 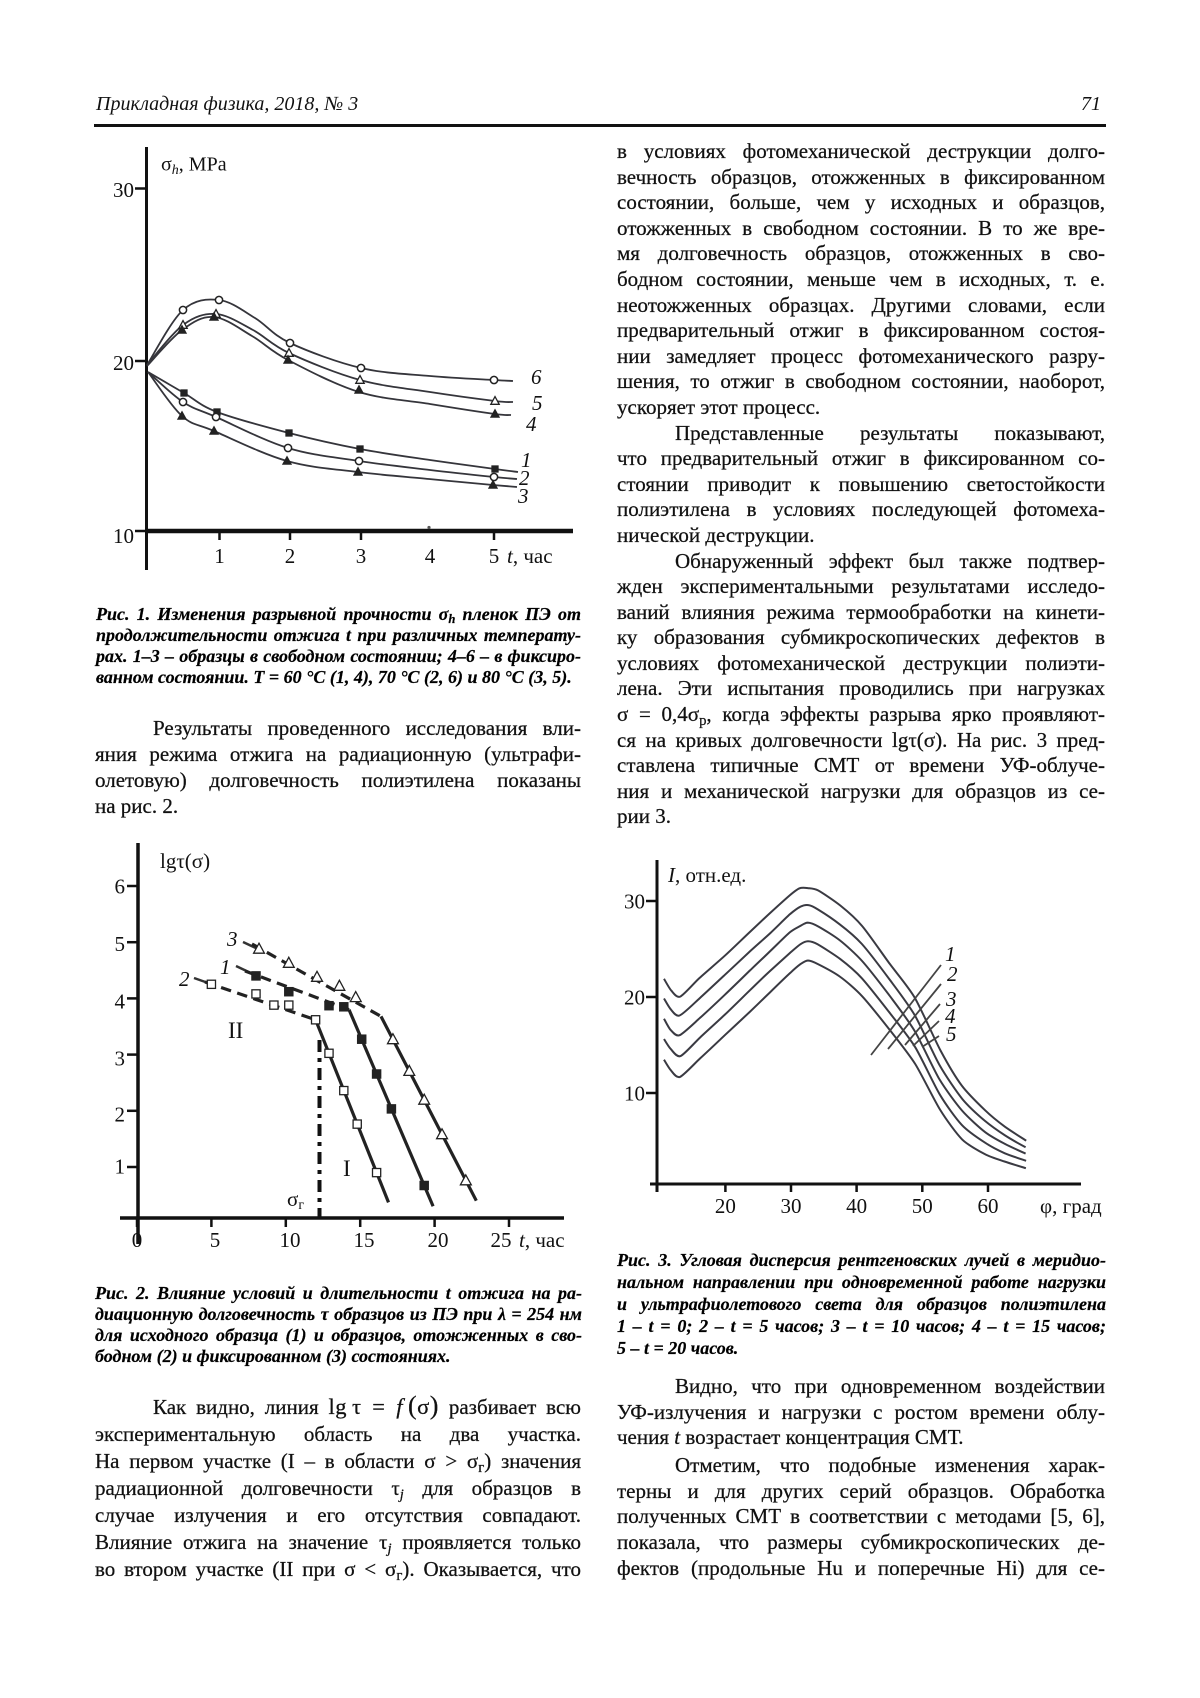 What do you see at coordinates (922, 1206) in the screenshot?
I see `svg-text: 50` at bounding box center [922, 1206].